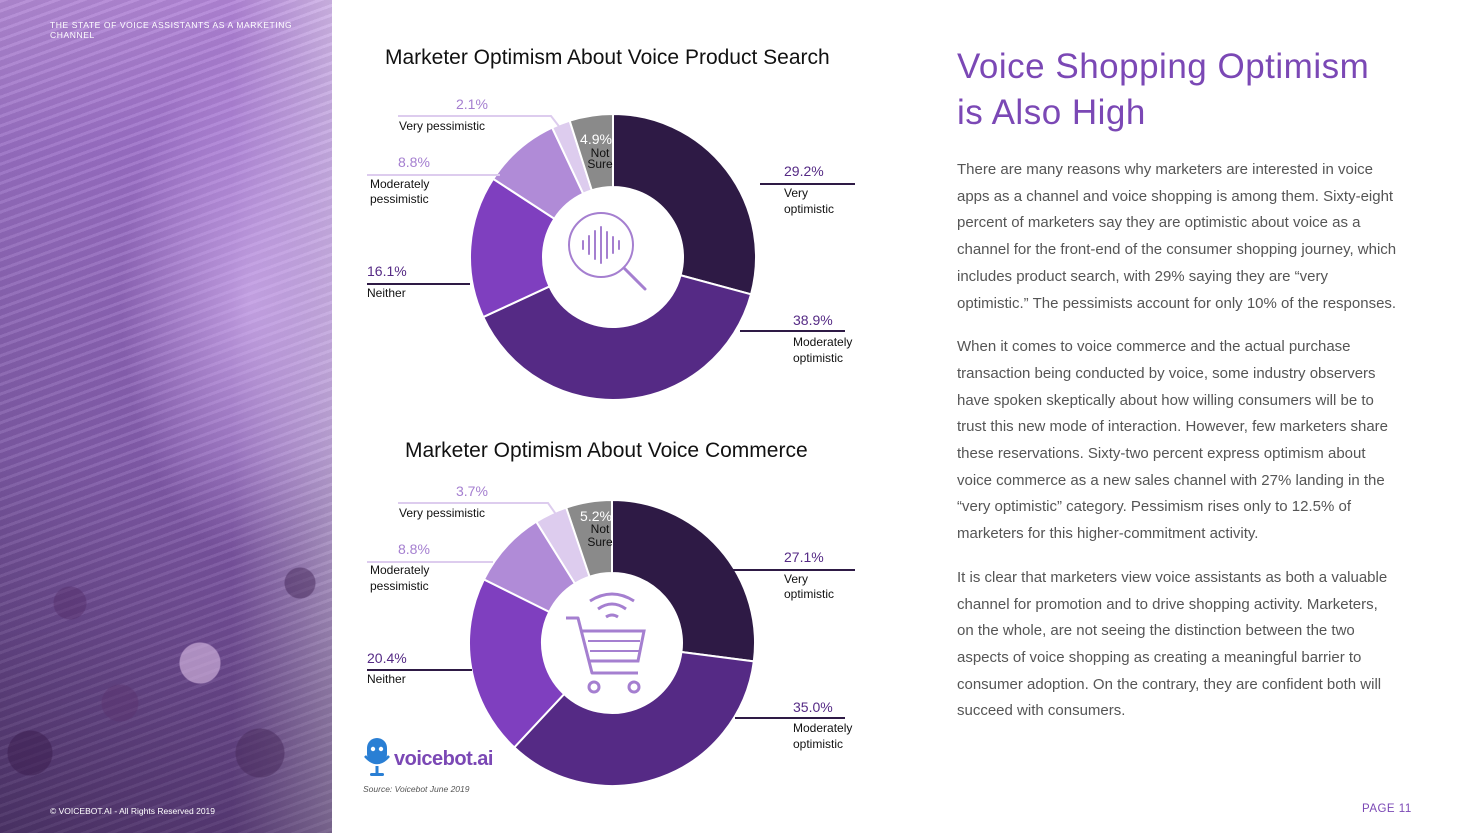 This screenshot has height=833, width=1458. What do you see at coordinates (399, 184) in the screenshot?
I see `label-1-moderately-pessimistic-text-1: Moderately` at bounding box center [399, 184].